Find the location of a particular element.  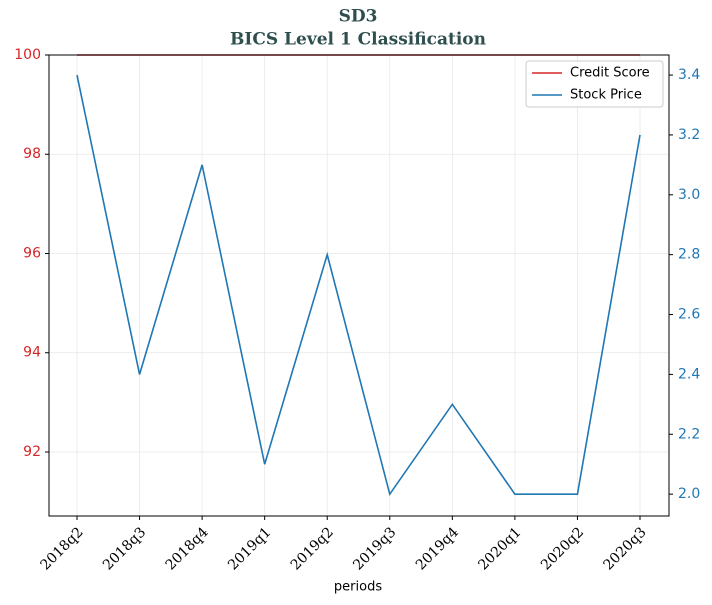

y2-tick-label: 2.4 is located at coordinates (689, 374).